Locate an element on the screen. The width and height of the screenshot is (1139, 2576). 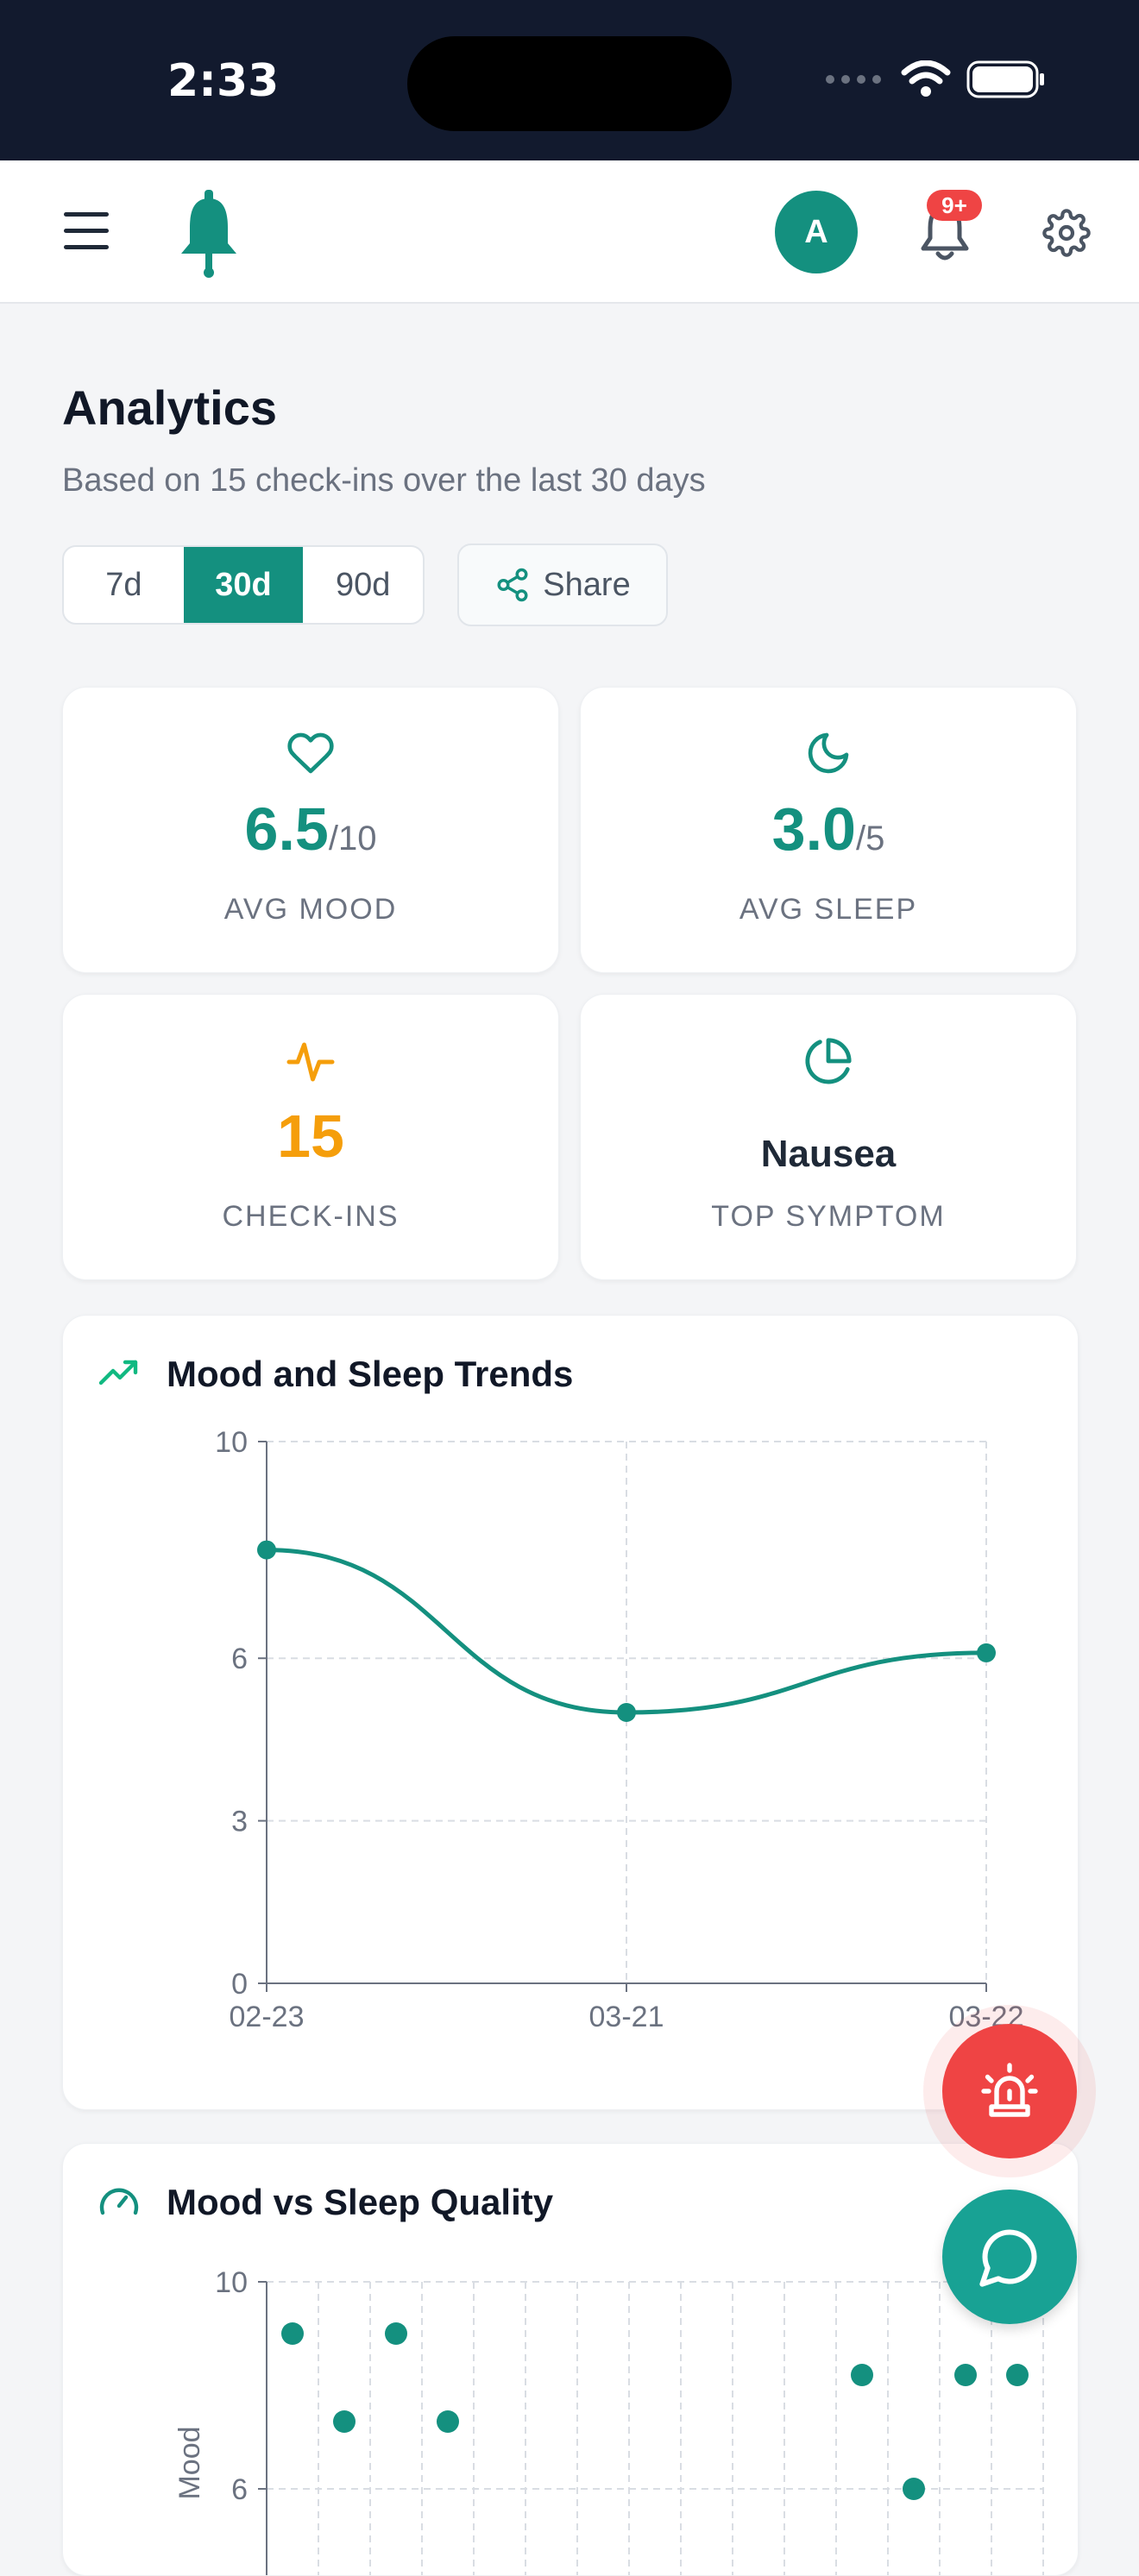
message-circle-icon is located at coordinates (1008, 2258).